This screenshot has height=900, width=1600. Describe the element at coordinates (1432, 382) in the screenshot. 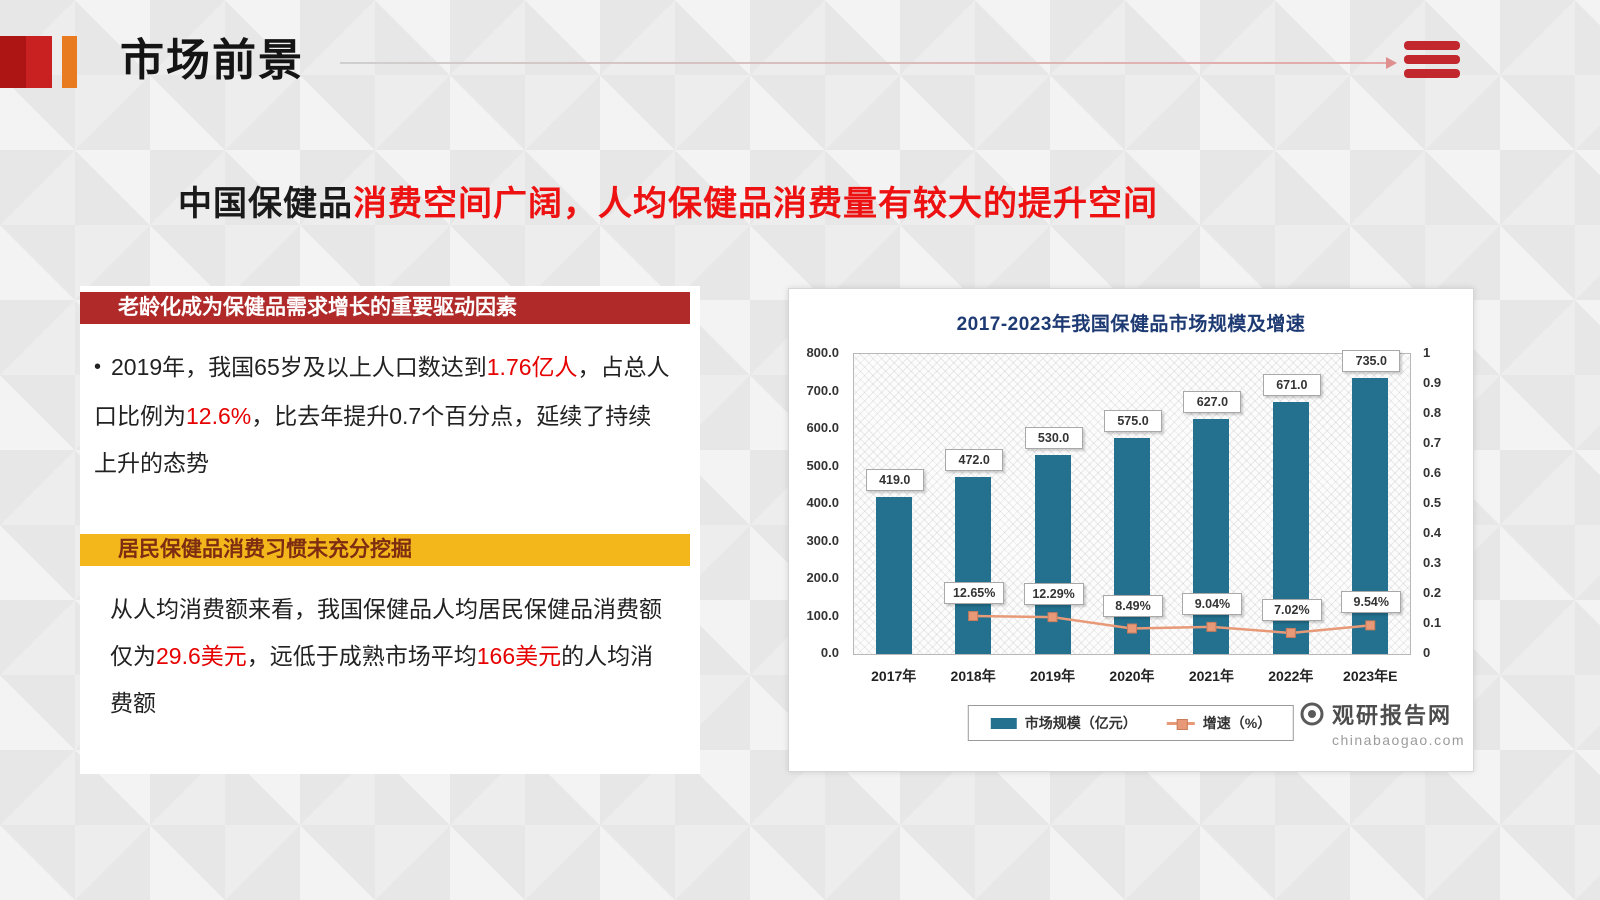

I see `y-axis-label-right: 0.9` at that location.